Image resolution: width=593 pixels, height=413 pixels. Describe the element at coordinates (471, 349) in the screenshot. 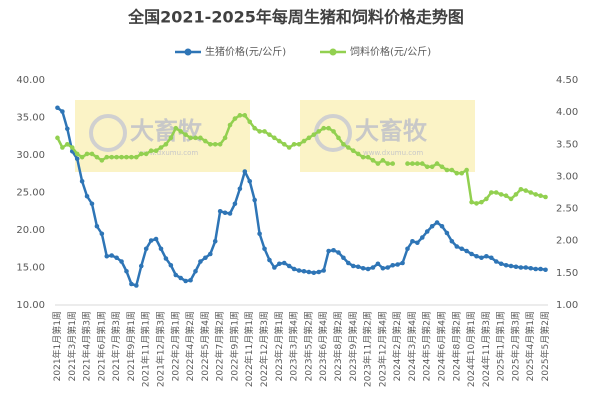

I see `x-tick-label: 2024年10月第1周` at that location.